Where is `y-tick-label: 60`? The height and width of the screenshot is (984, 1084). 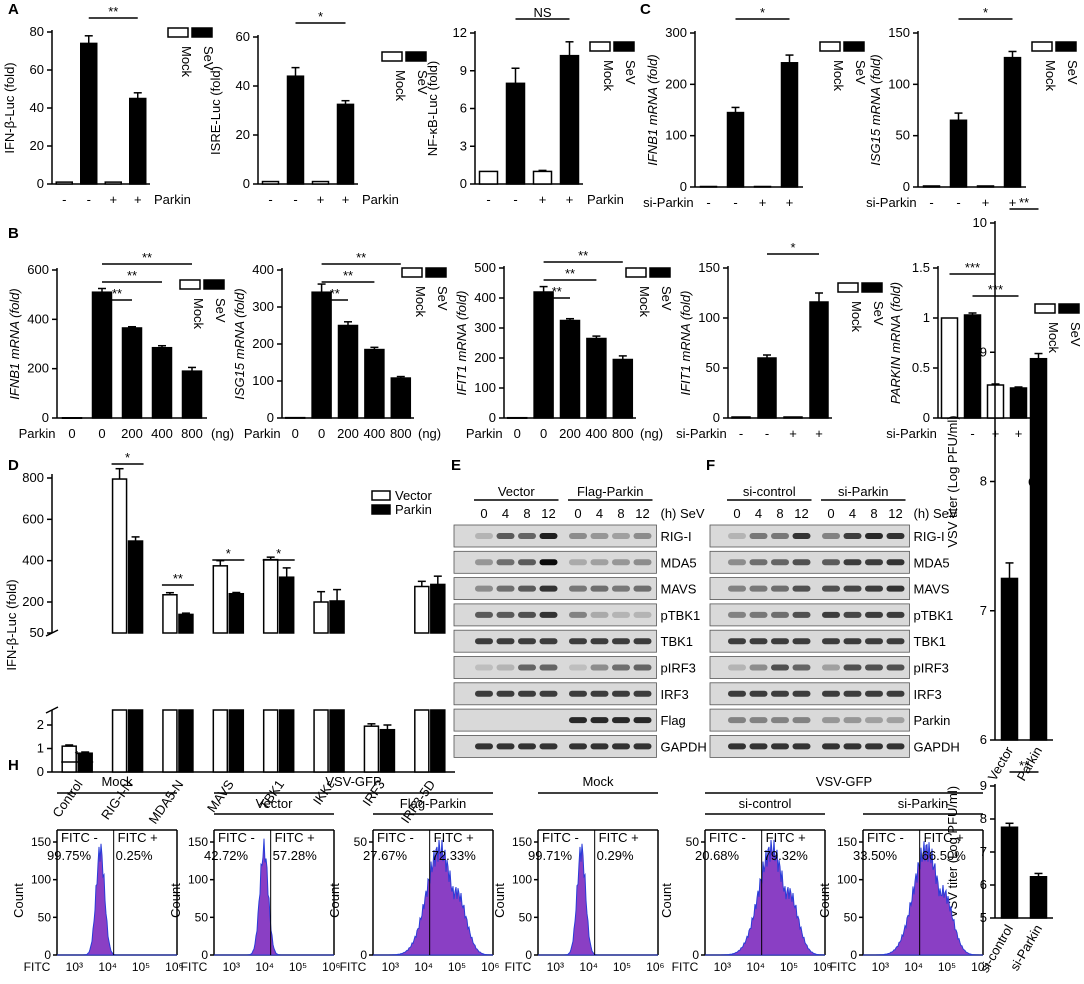
y-tick-label: 60 is located at coordinates (243, 36).